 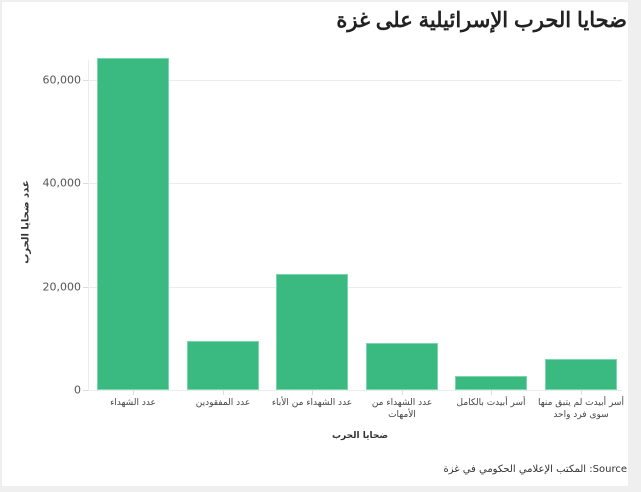 What do you see at coordinates (481, 20) in the screenshot?
I see `chart-title: ضحايا الحرب الإسرائيلية على غزة` at bounding box center [481, 20].